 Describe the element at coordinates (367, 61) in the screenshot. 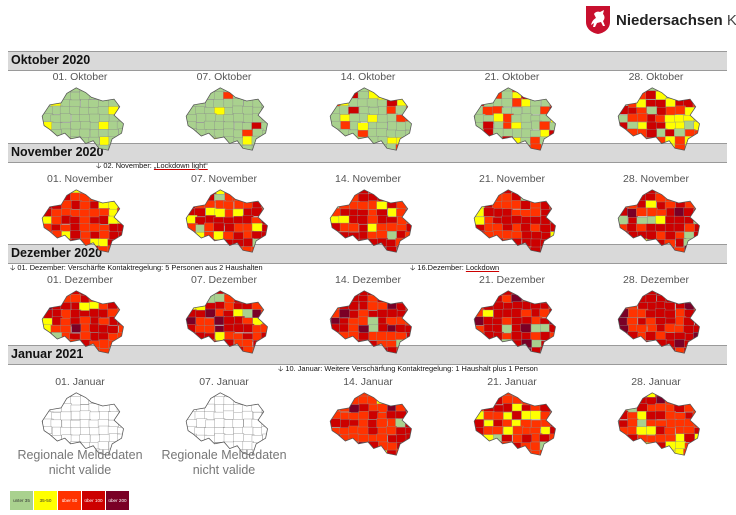

I see `month-header-oktober: Oktober 2020` at that location.